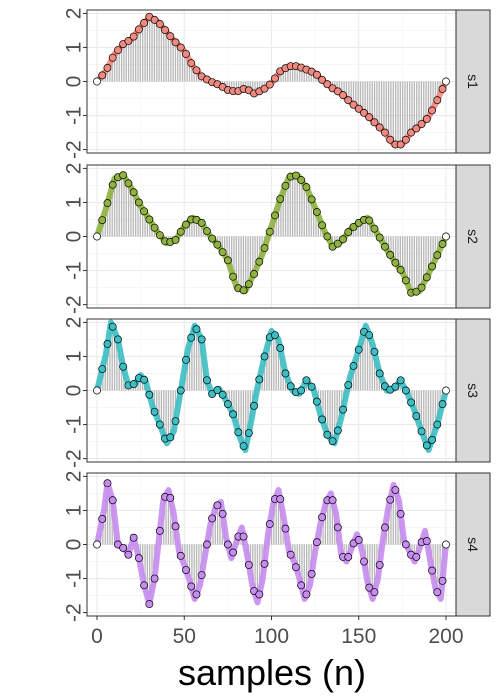 This screenshot has height=700, width=500. Describe the element at coordinates (74, 424) in the screenshot. I see `y-tick-label: -1` at that location.